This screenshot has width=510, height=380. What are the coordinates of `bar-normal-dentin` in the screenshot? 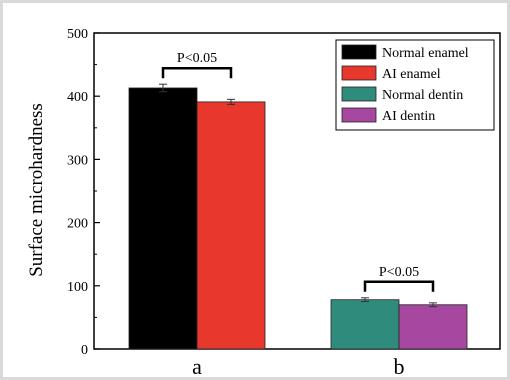 It's located at (365, 324).